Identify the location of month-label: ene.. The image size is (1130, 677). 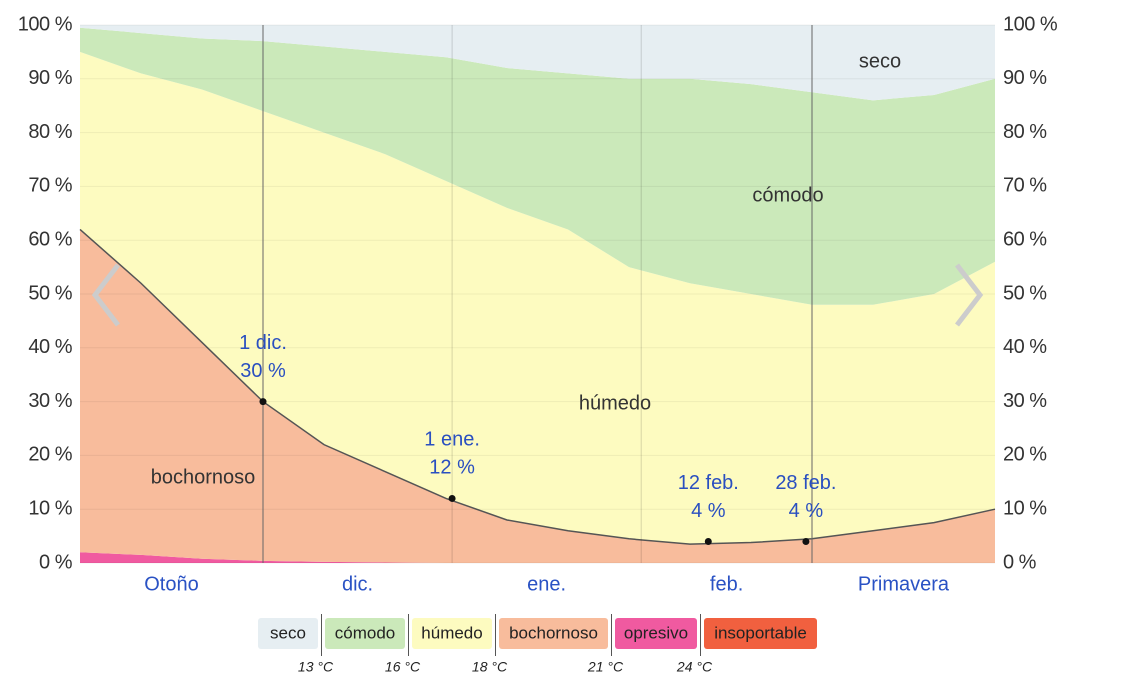
(546, 584).